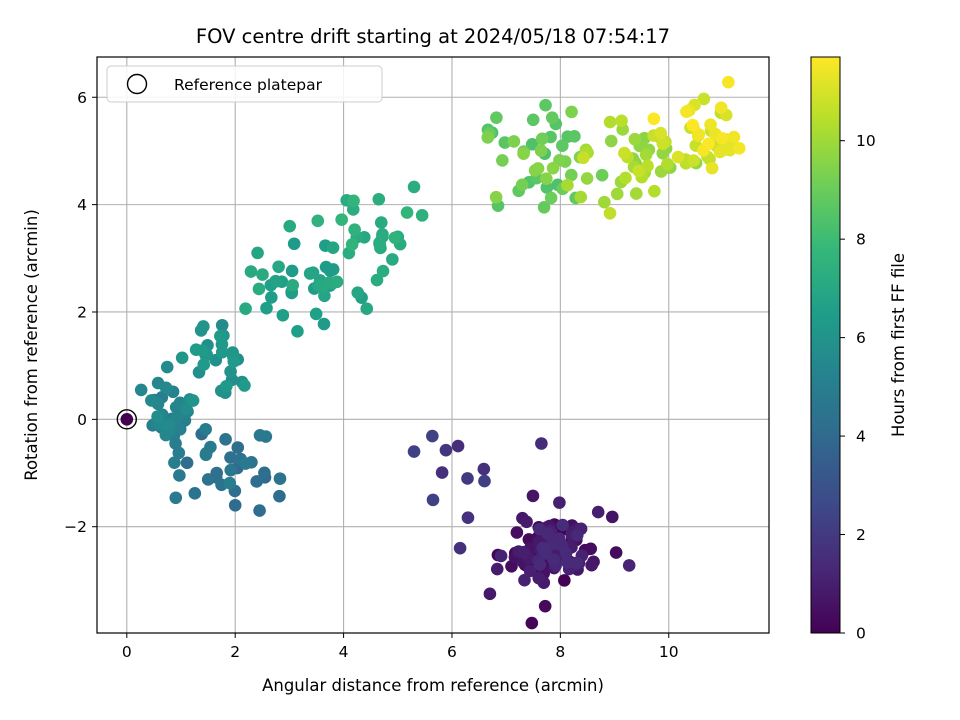  Describe the element at coordinates (560, 652) in the screenshot. I see `x-tick-label: 8` at that location.